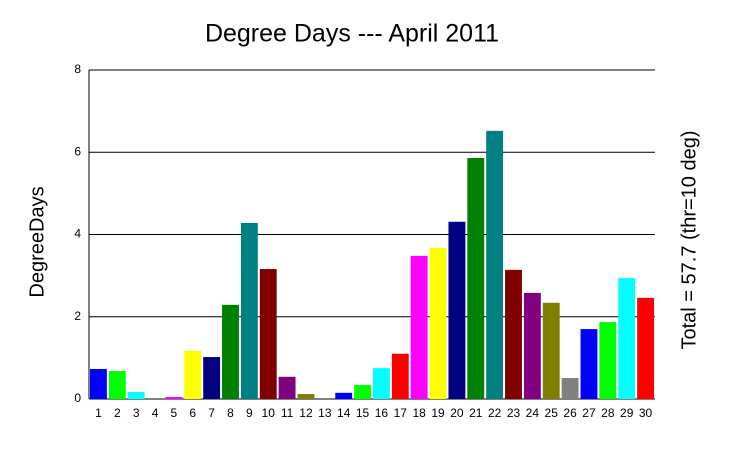 The image size is (735, 449). What do you see at coordinates (438, 413) in the screenshot?
I see `x-tick-label: 19` at bounding box center [438, 413].